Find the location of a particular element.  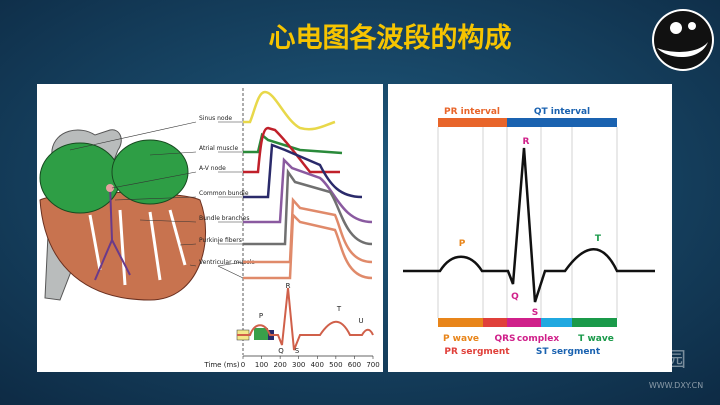

peak-label: T is located at coordinates (598, 239).